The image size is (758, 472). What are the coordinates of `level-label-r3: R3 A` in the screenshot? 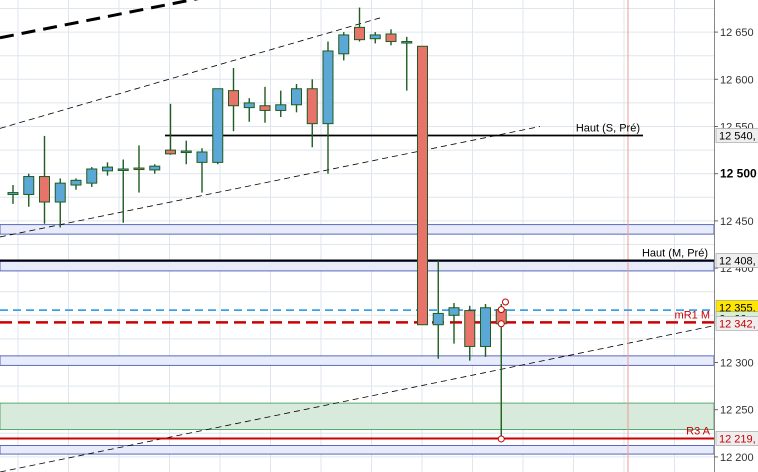 It's located at (698, 431).